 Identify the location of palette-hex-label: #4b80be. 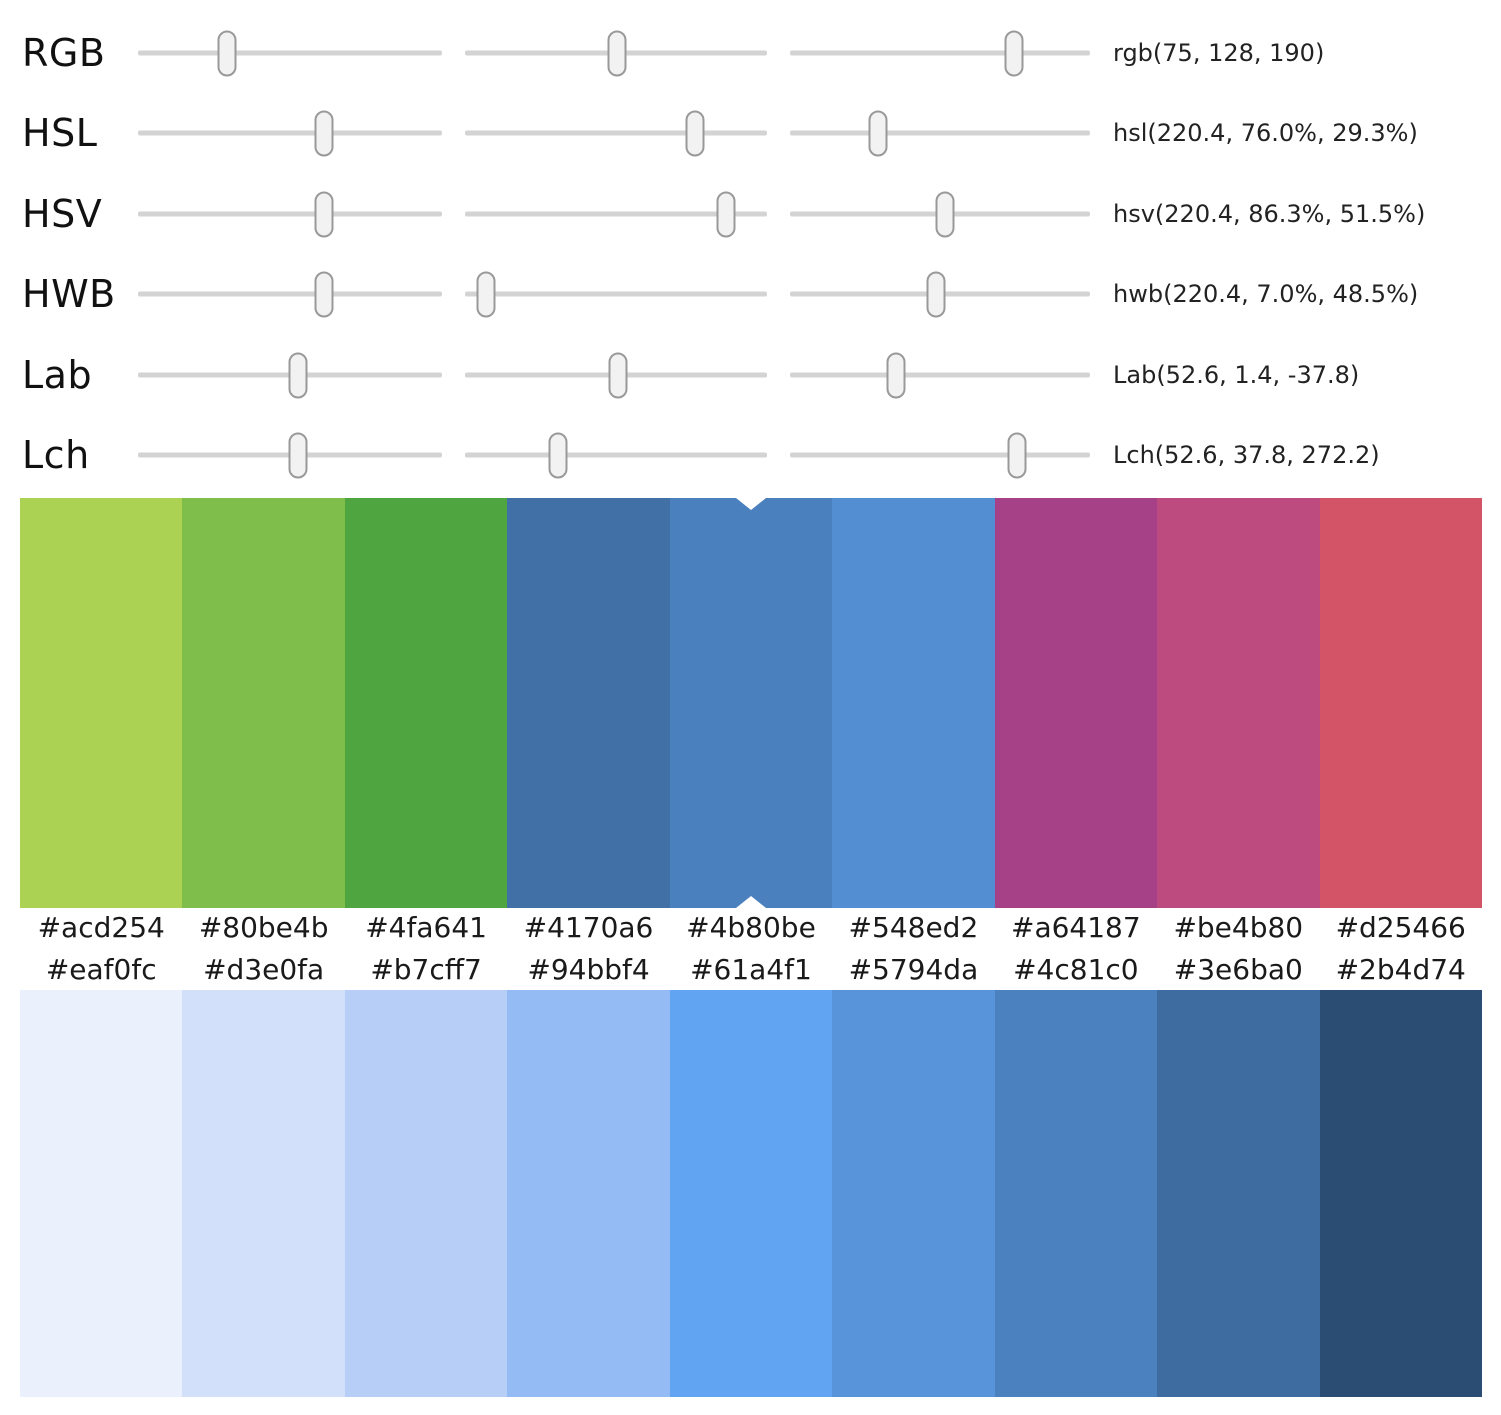
(751, 927).